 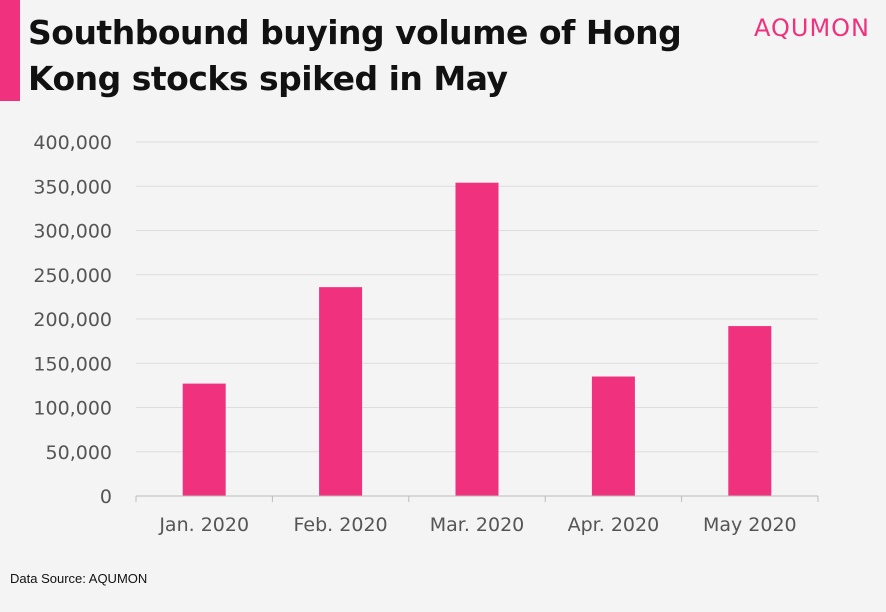 What do you see at coordinates (750, 525) in the screenshot?
I see `x-tick-label: May 2020` at bounding box center [750, 525].